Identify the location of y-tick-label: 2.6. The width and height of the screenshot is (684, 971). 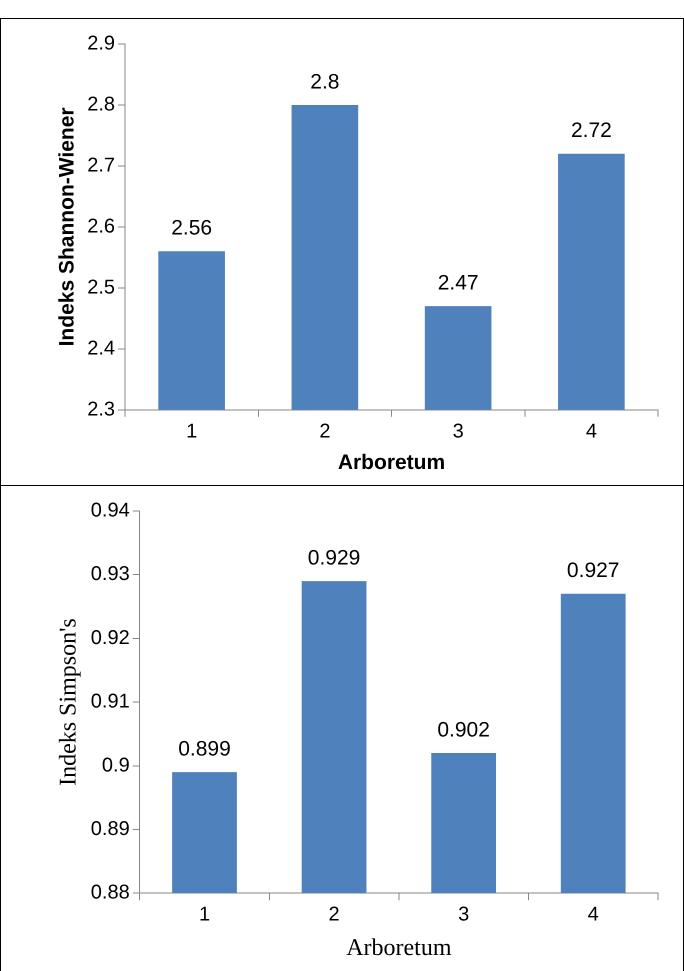
(101, 226).